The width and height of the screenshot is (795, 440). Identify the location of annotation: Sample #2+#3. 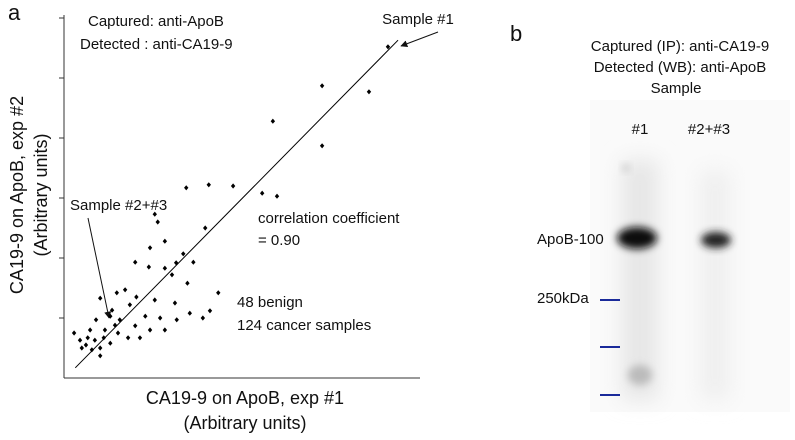
(118, 205).